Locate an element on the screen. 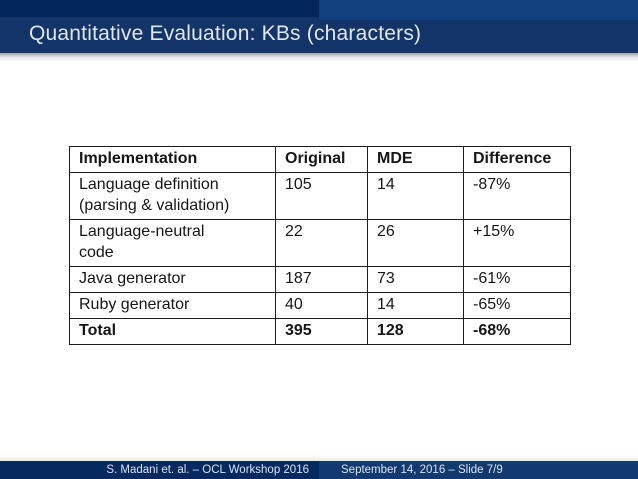  table-row: Java generator 187 73 -61% is located at coordinates (320, 279).